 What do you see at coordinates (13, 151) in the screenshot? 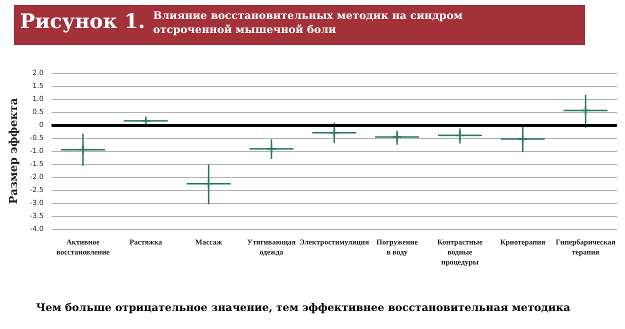
I see `y-axis-title: Размер эффекта` at bounding box center [13, 151].